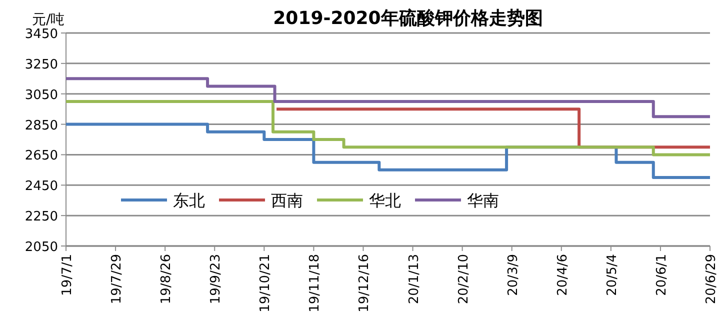  I want to click on x-tick-label: 19/10/21, so click(266, 283).